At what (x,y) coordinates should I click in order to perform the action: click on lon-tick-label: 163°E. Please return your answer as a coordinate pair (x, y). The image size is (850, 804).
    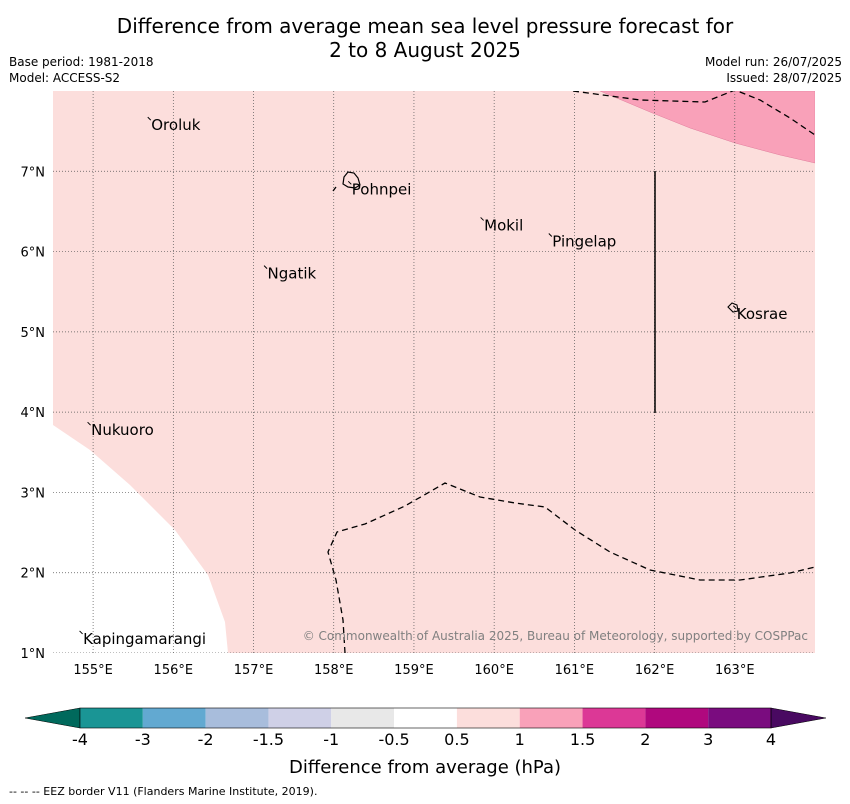
    Looking at the image, I should click on (735, 670).